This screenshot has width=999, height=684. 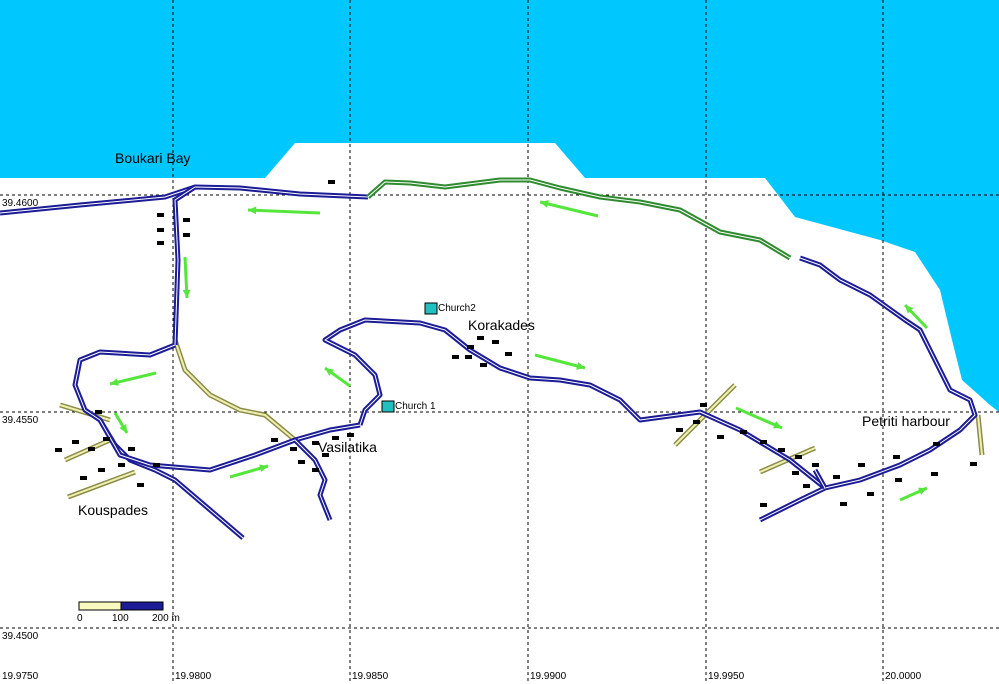 I want to click on scale-bar: 0 100 200 m, so click(x=128, y=612).